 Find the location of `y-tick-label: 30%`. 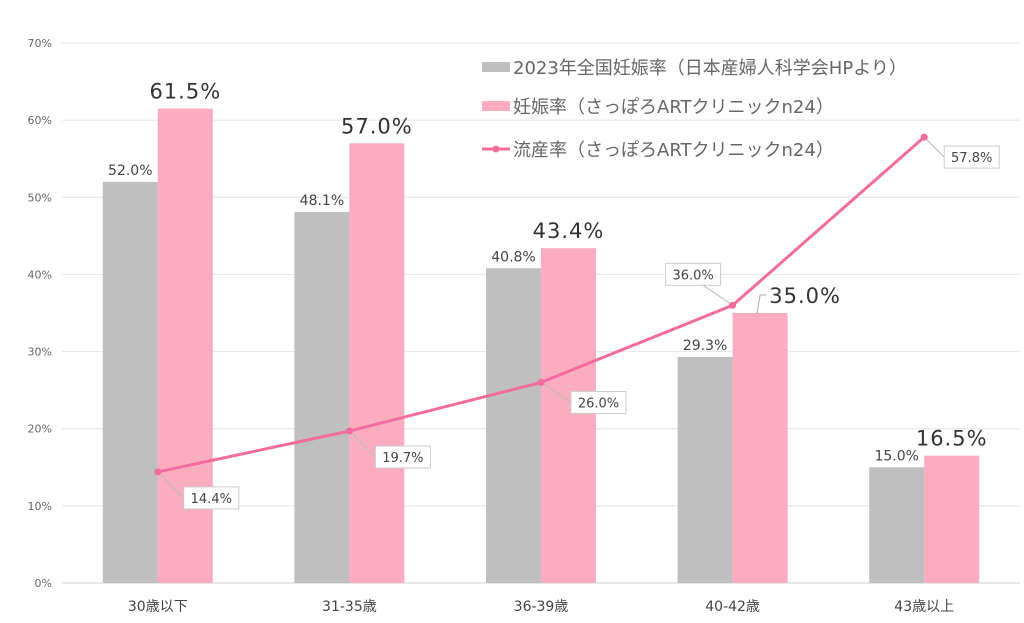

y-tick-label: 30% is located at coordinates (40, 352).